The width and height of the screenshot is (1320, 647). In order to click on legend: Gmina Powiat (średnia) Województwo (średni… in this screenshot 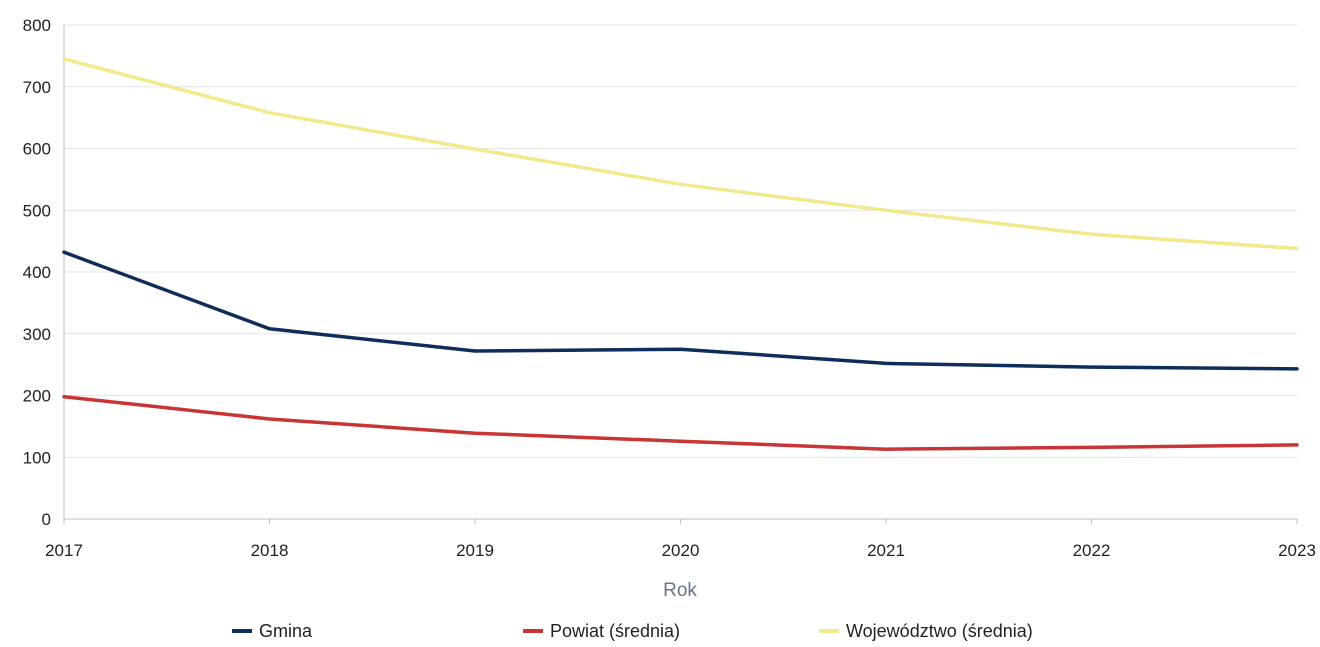, I will do `click(632, 631)`.